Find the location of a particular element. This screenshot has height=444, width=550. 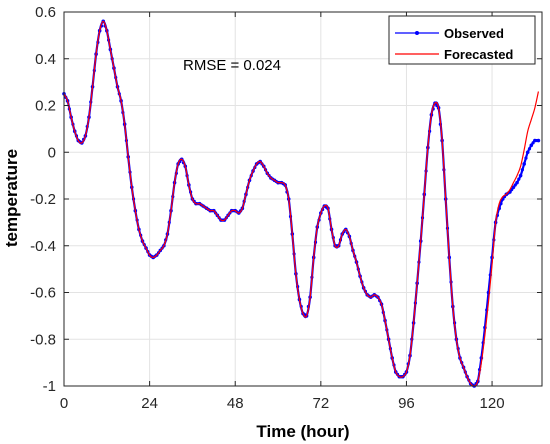

rmse-annotation: RMSE = 0.024 is located at coordinates (232, 65).